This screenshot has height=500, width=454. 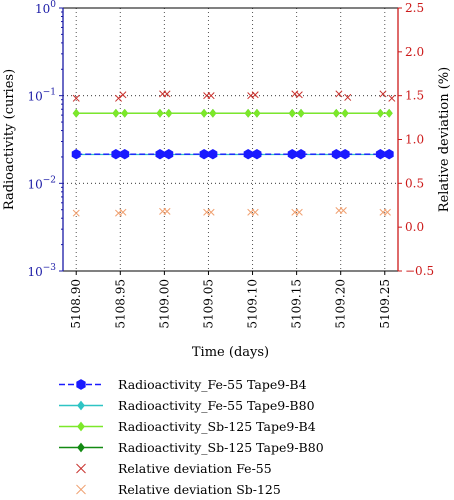 What do you see at coordinates (41, 183) in the screenshot?
I see `y-left-tick-label: 10⁻²` at bounding box center [41, 183].